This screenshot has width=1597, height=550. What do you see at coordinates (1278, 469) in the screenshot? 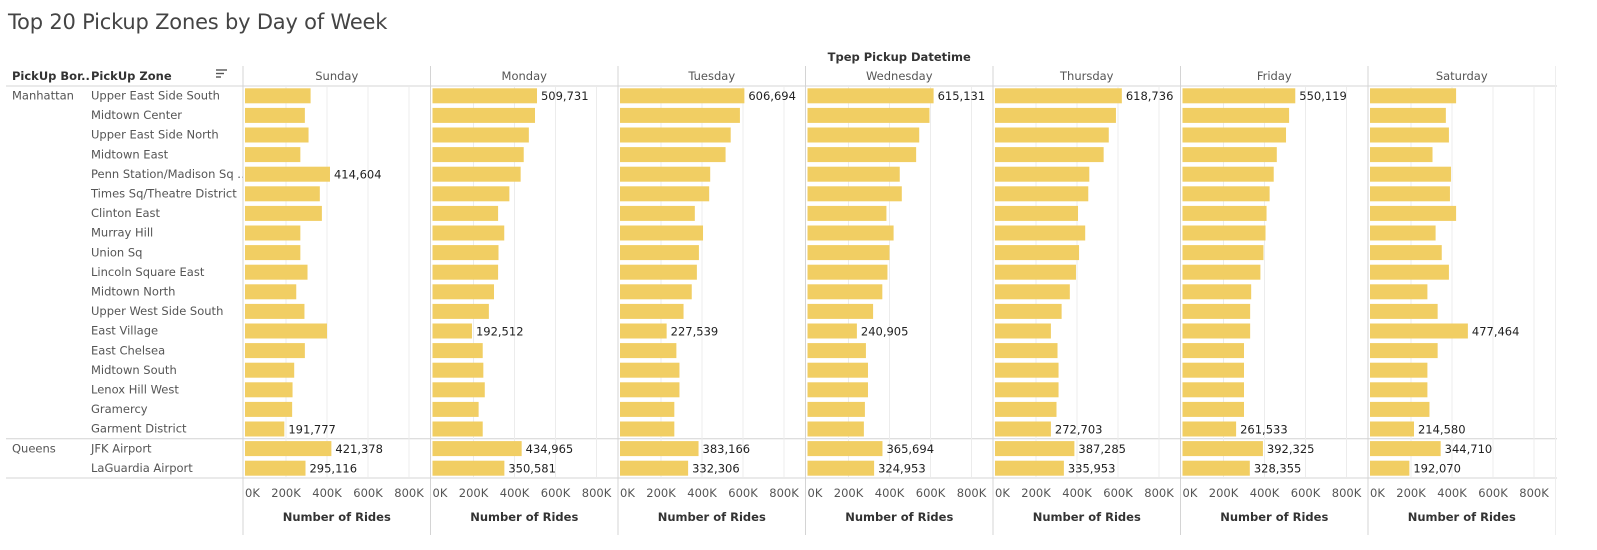
I see `data-label: 328,355` at bounding box center [1278, 469].